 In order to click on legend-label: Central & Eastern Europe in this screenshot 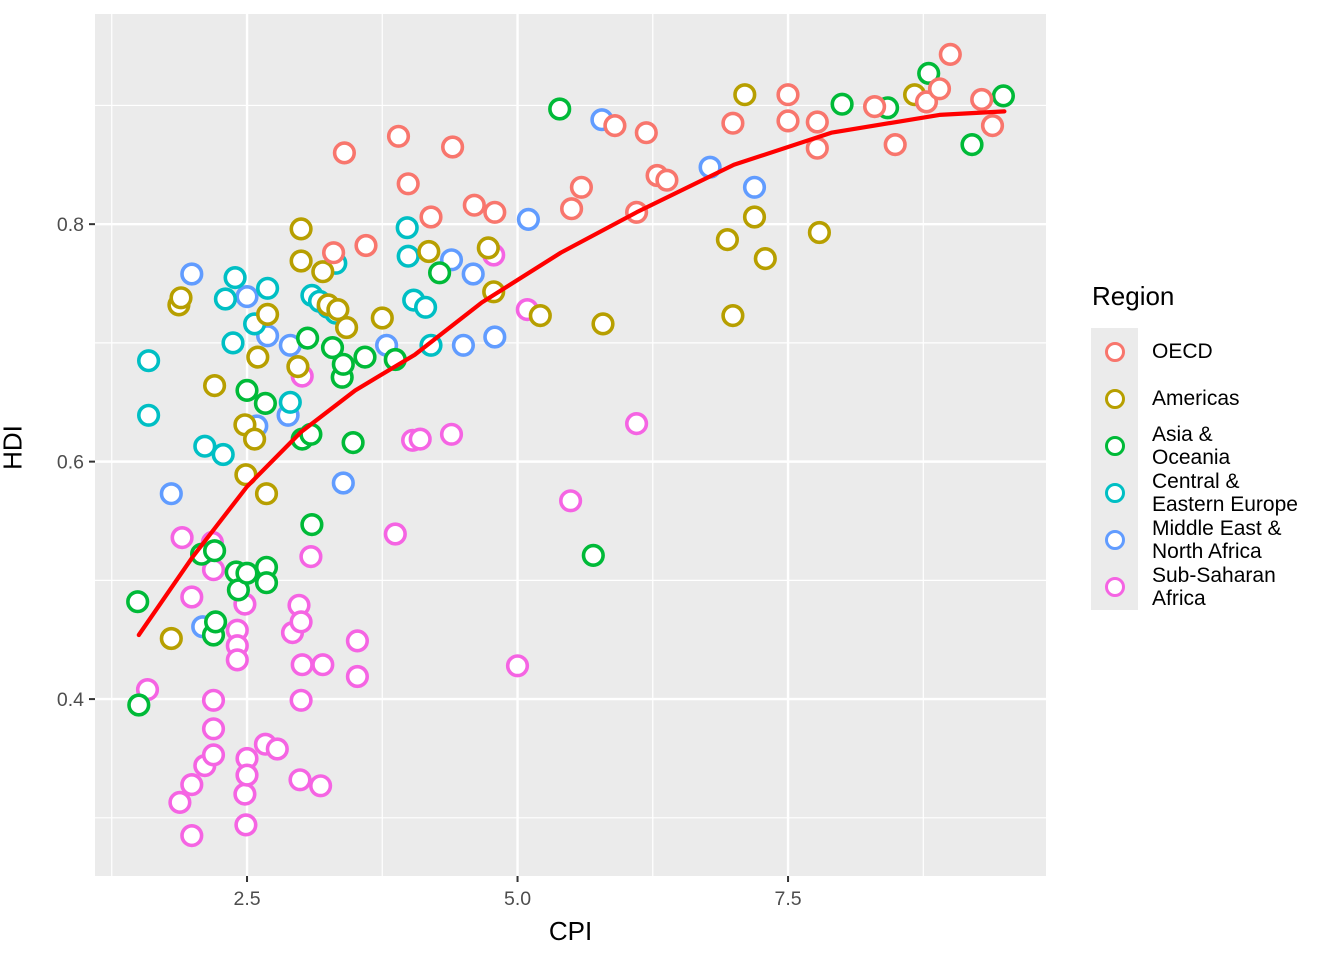, I will do `click(1225, 492)`.